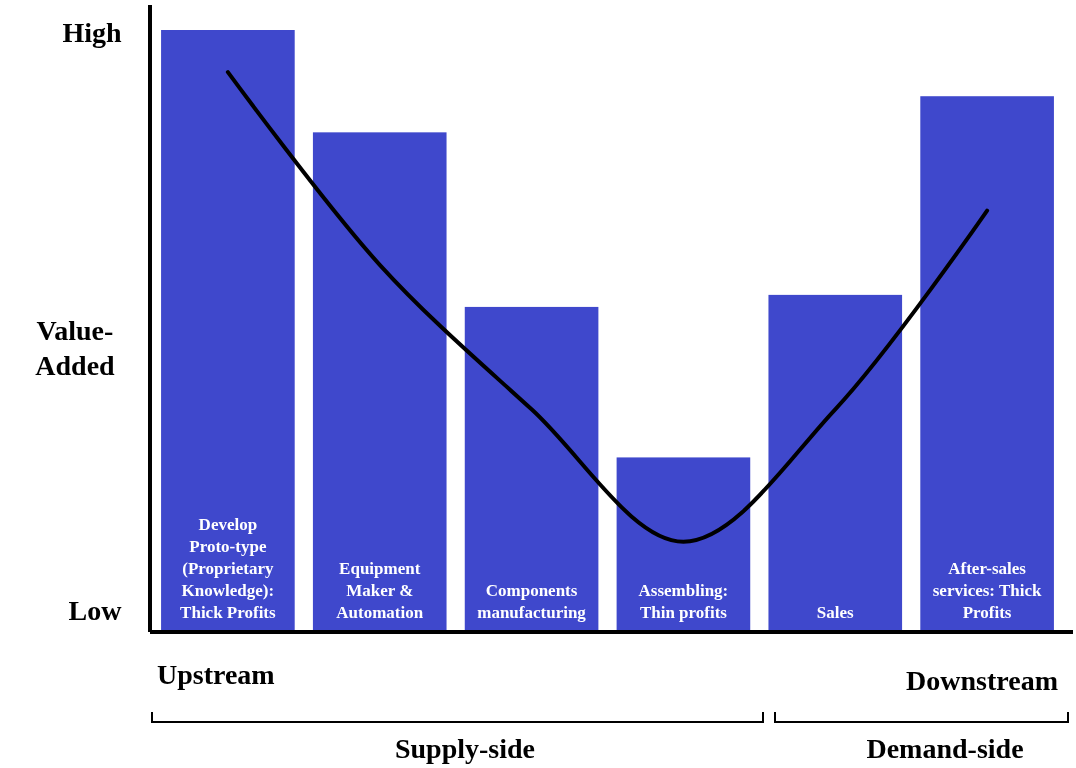 This screenshot has width=1076, height=768. Describe the element at coordinates (95, 610) in the screenshot. I see `text: Low` at that location.